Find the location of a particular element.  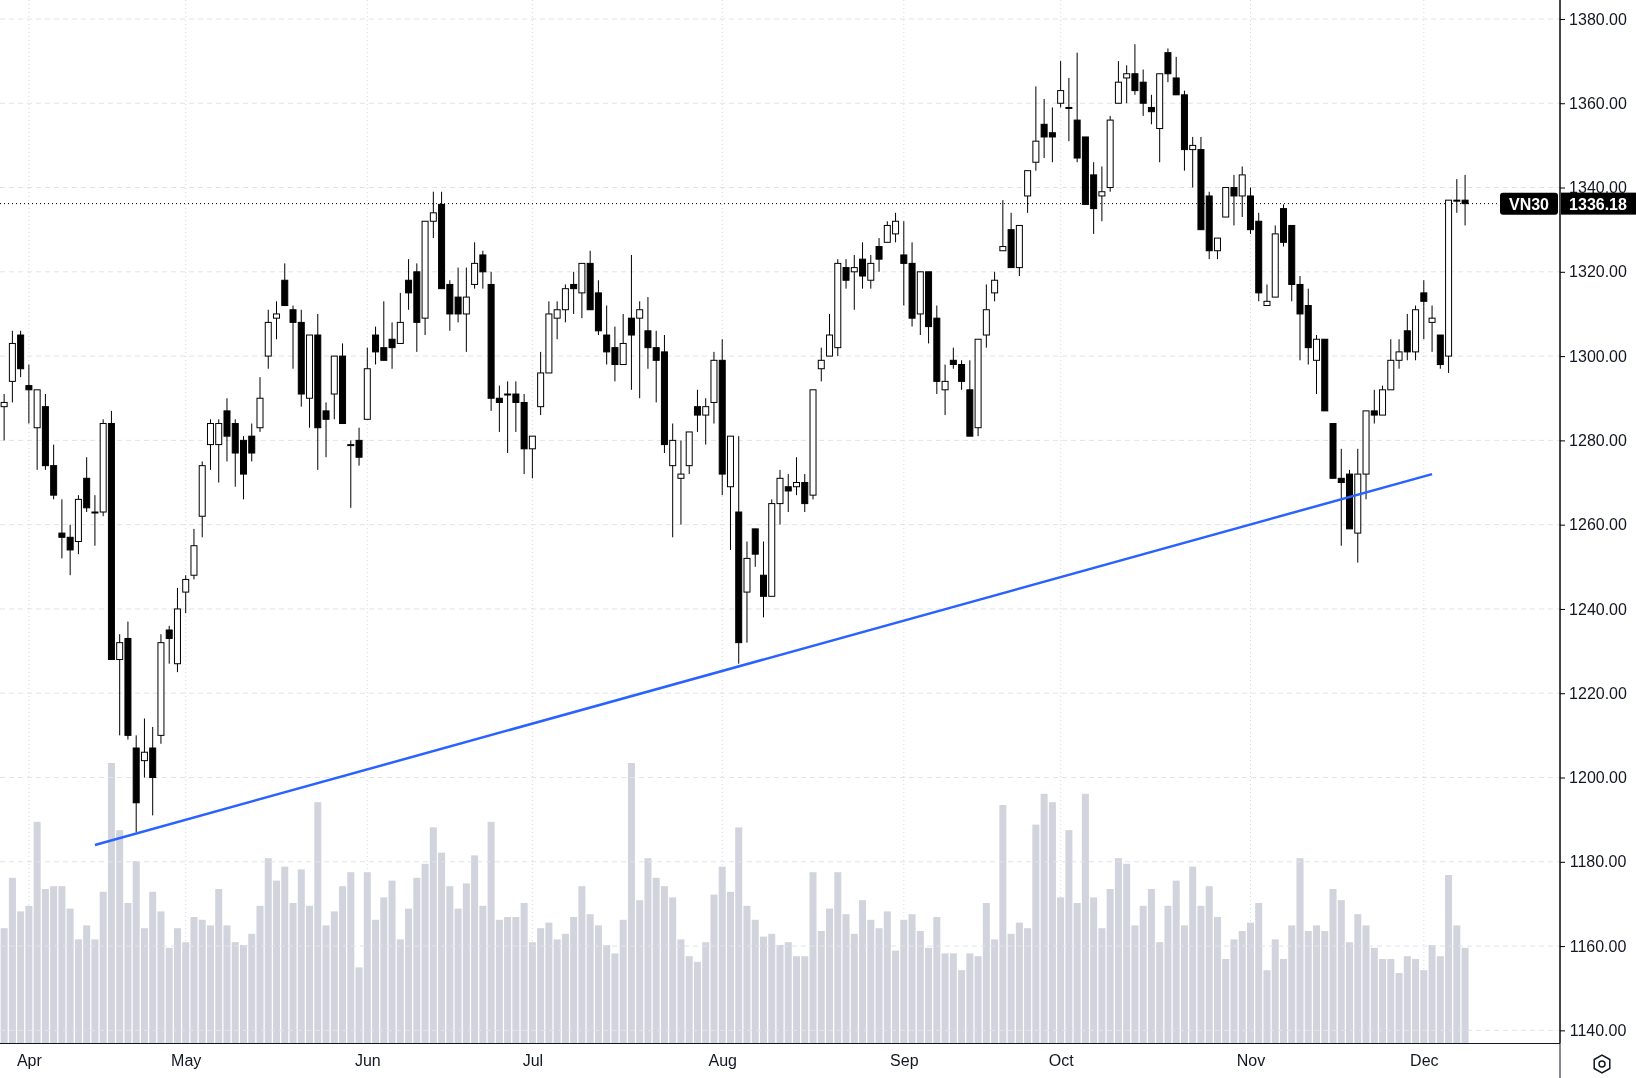

y-tick-label: 1240.00 is located at coordinates (1598, 609).